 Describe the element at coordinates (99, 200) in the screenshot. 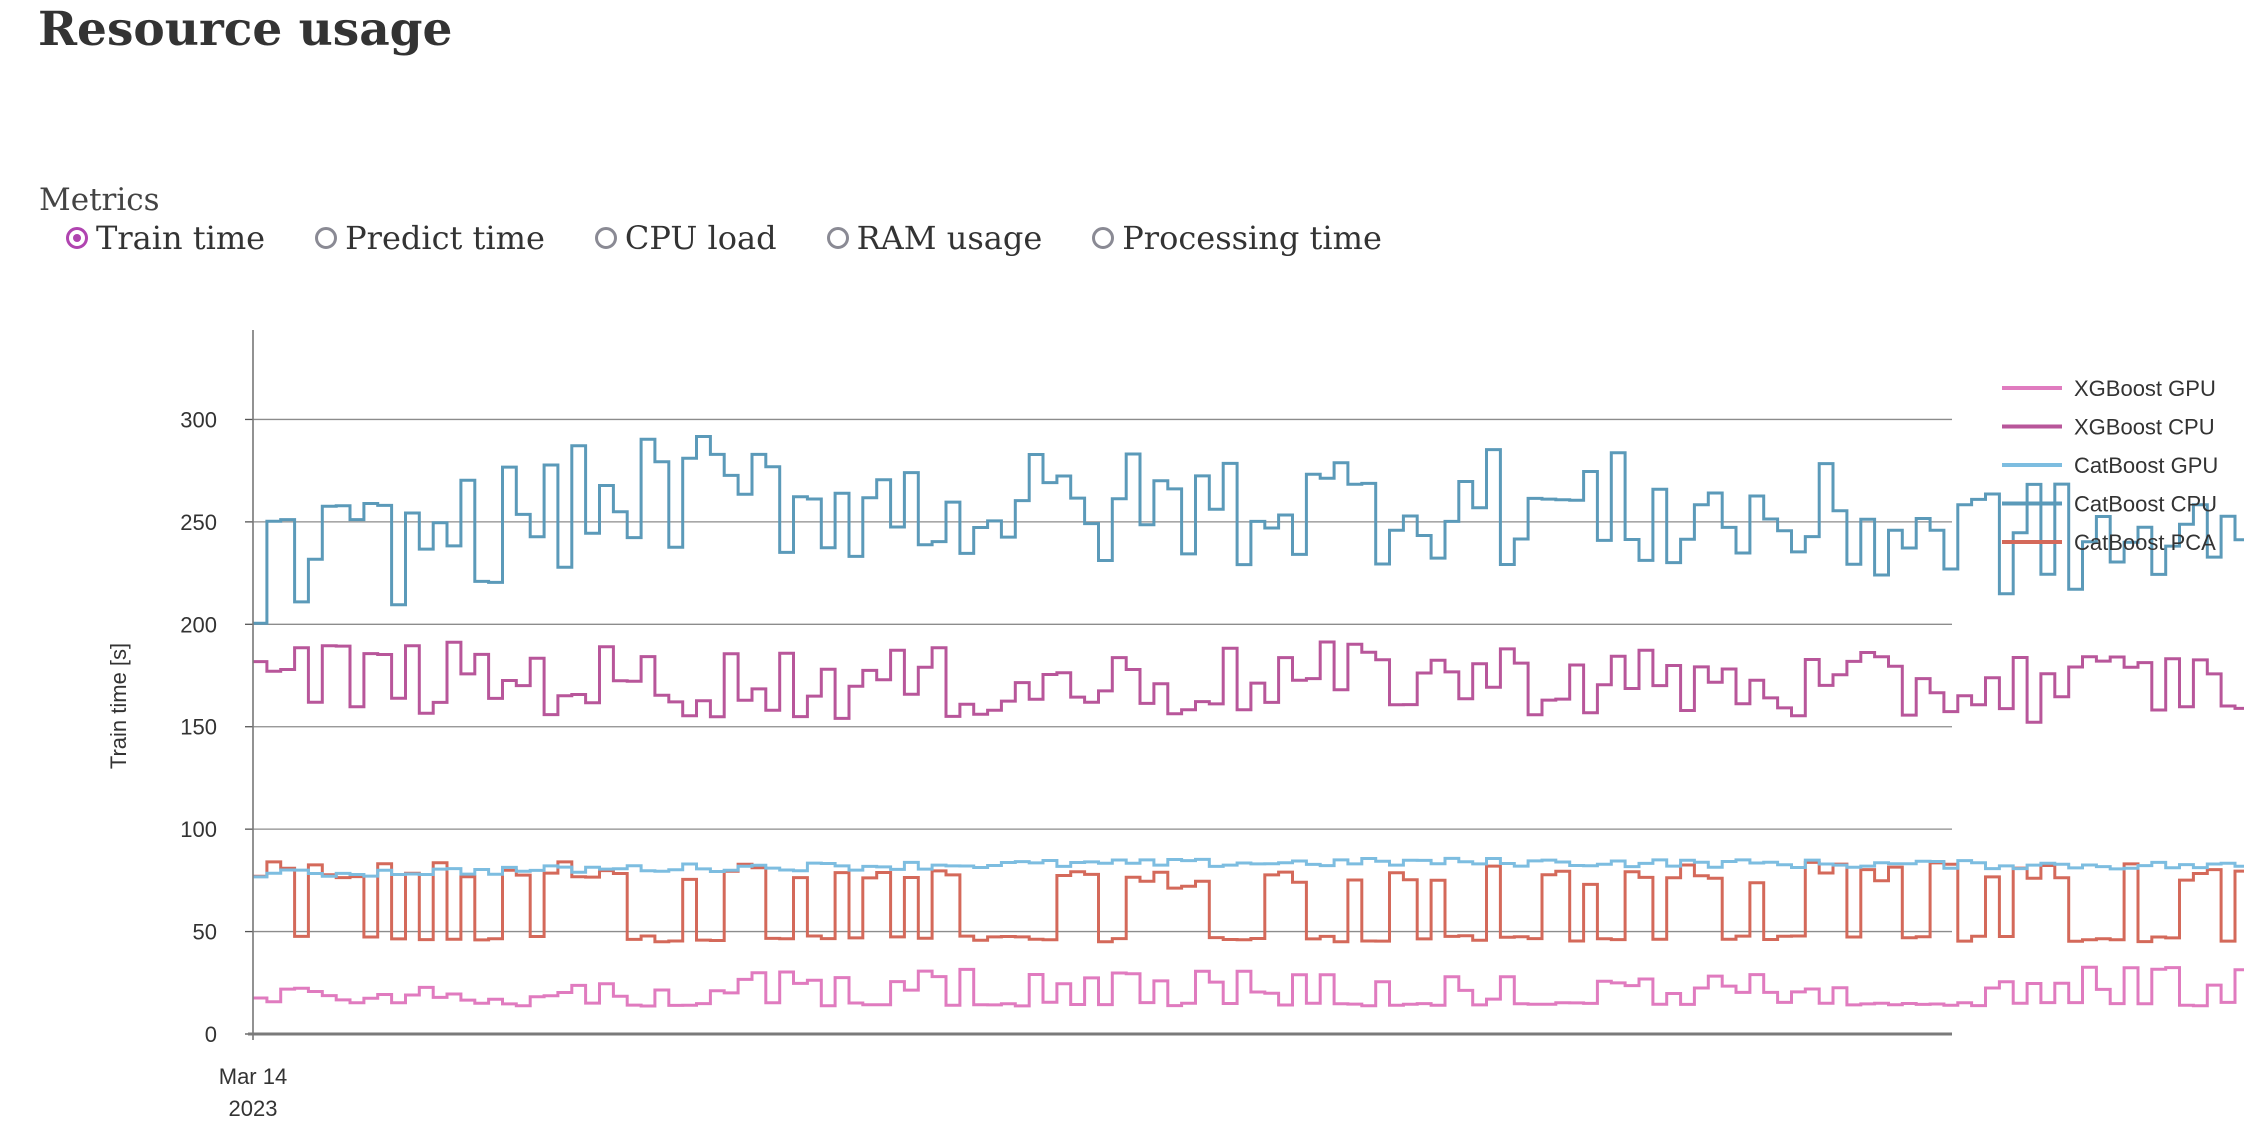

I see `metrics-label: Metrics` at that location.